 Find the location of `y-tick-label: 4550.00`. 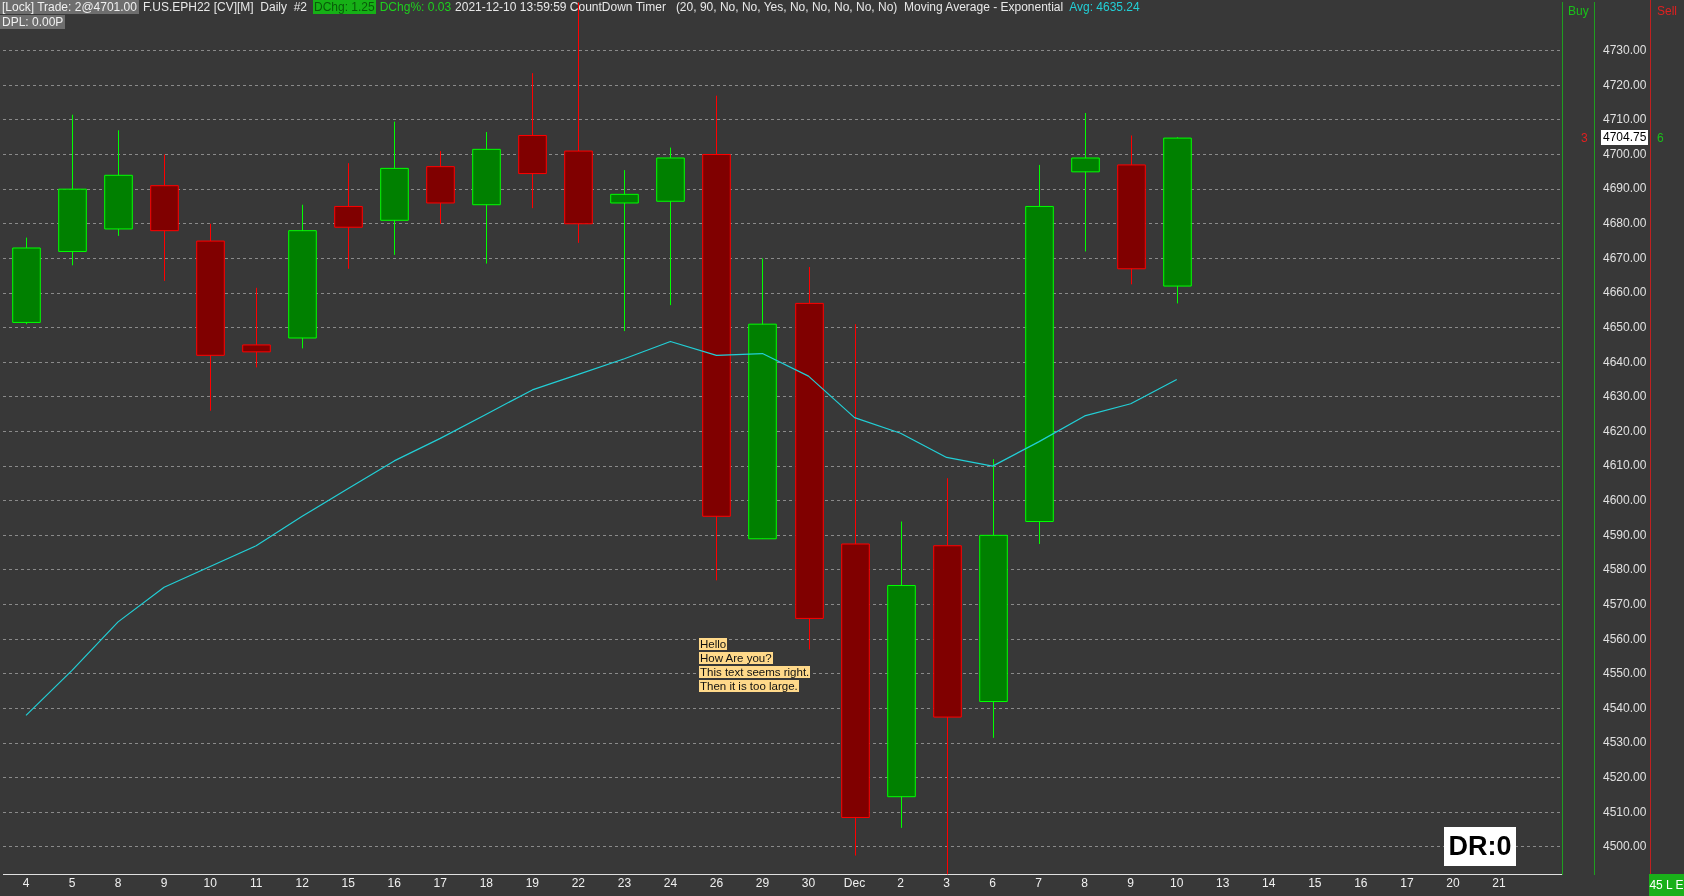

y-tick-label: 4550.00 is located at coordinates (1625, 673).